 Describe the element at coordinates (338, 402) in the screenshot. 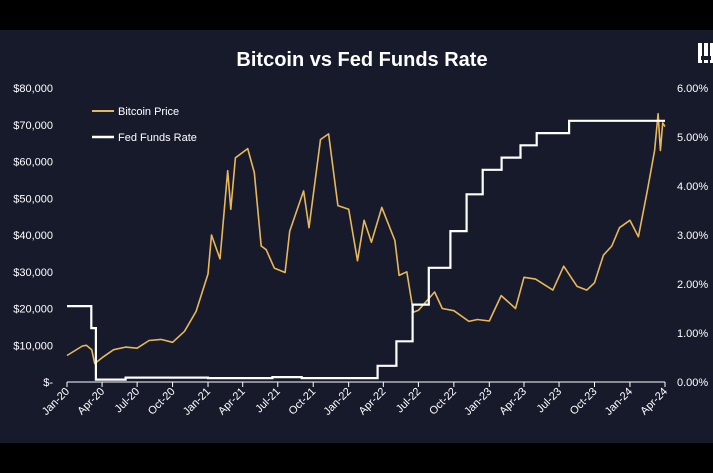

I see `x-tick-label: Jan-22` at that location.